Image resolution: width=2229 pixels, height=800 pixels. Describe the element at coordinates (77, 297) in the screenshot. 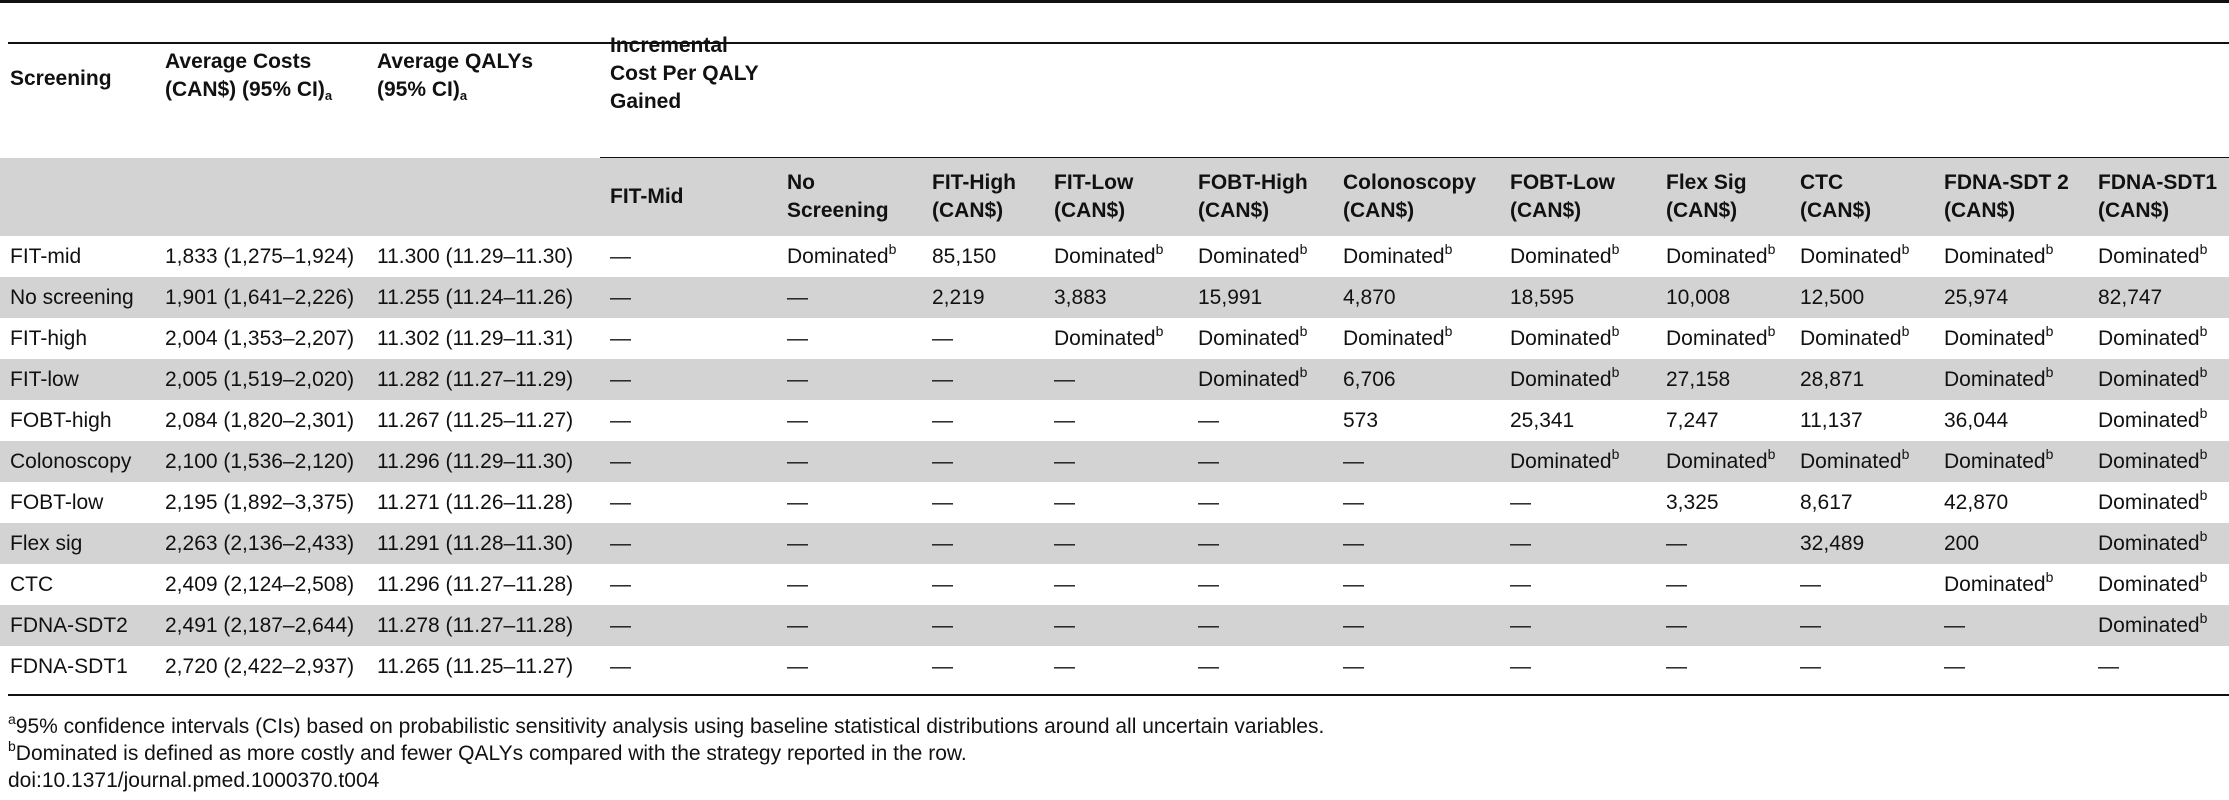

I see `row-strategy-name: No screening` at that location.